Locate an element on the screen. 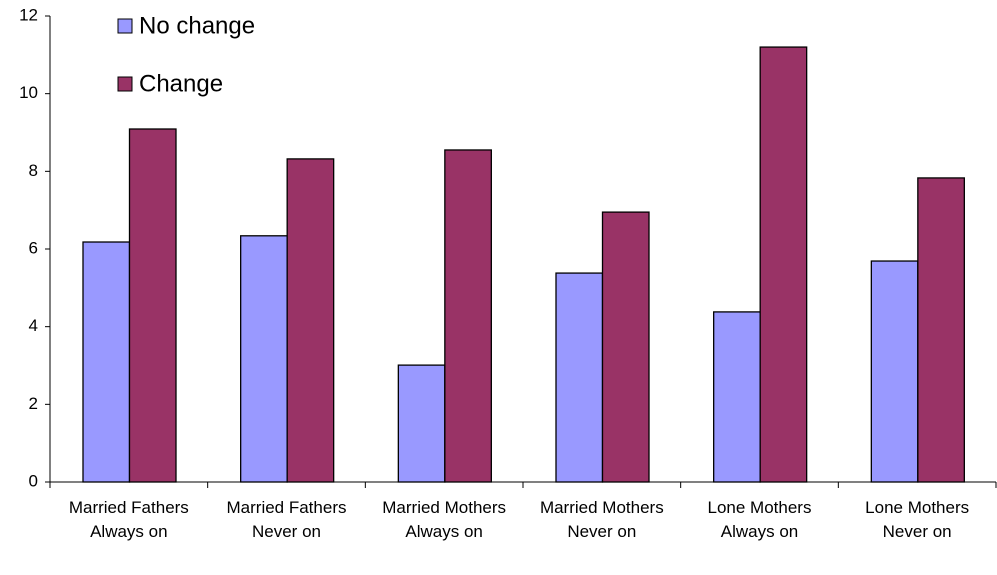 This screenshot has height=575, width=997. legend-label: No change is located at coordinates (197, 25).